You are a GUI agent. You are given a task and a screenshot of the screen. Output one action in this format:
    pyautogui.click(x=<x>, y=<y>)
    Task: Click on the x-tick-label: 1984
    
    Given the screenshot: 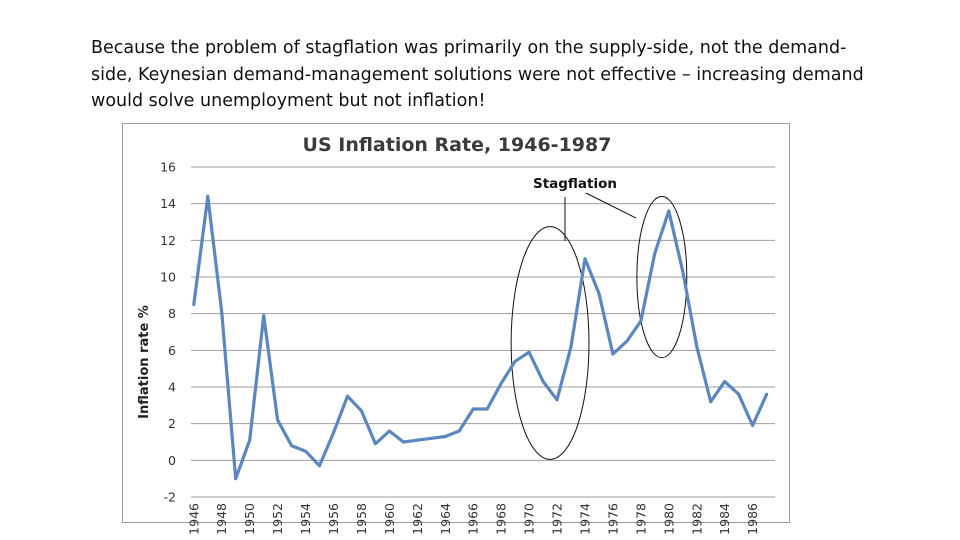 What is the action you would take?
    pyautogui.click(x=724, y=519)
    